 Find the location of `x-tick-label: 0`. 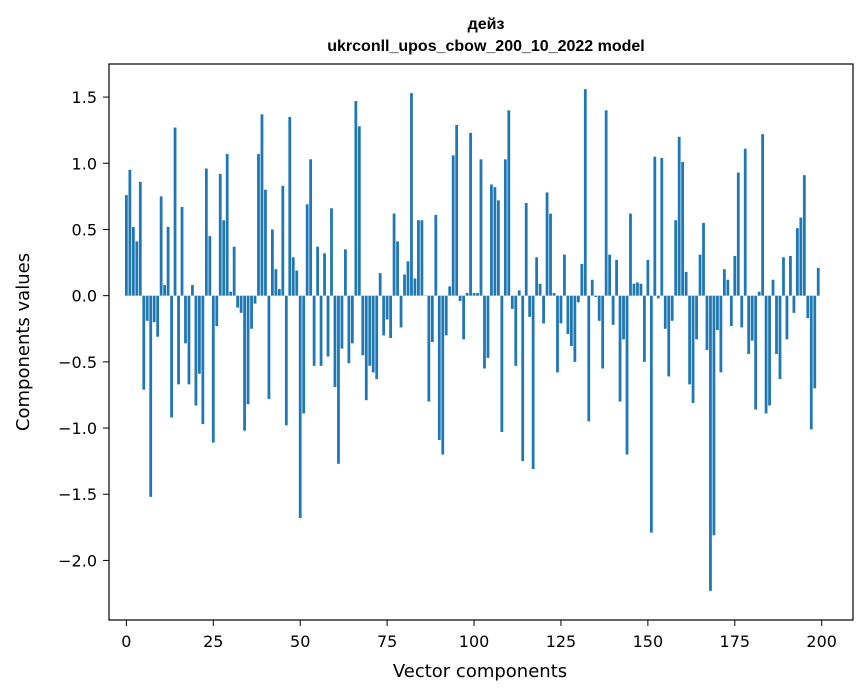

x-tick-label: 0 is located at coordinates (126, 641).